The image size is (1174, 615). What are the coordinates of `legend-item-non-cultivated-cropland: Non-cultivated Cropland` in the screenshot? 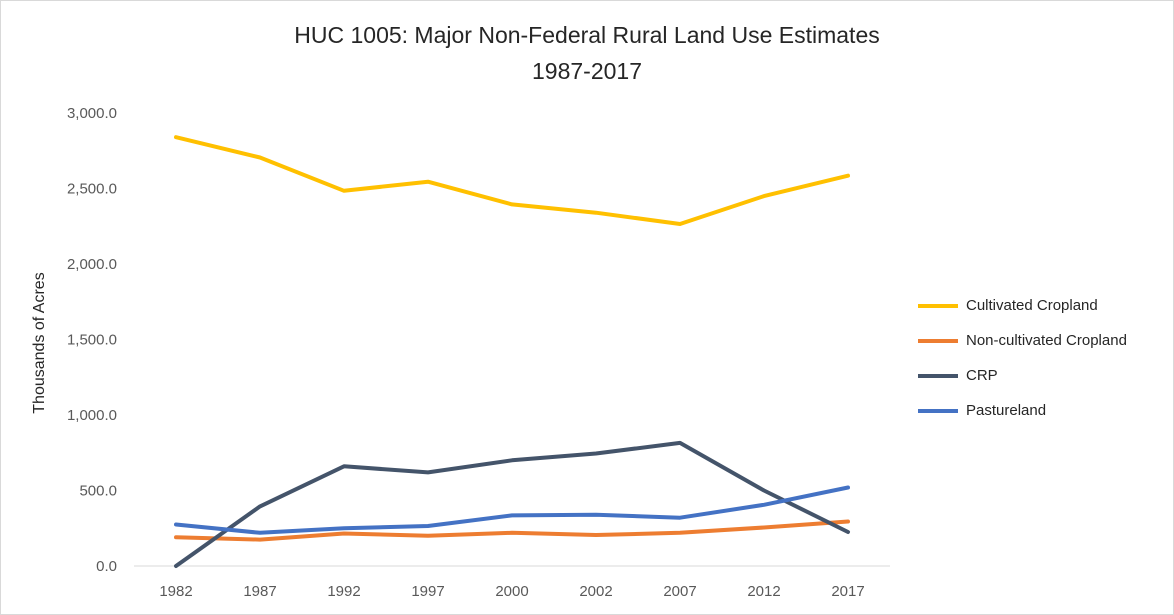 It's located at (1022, 340).